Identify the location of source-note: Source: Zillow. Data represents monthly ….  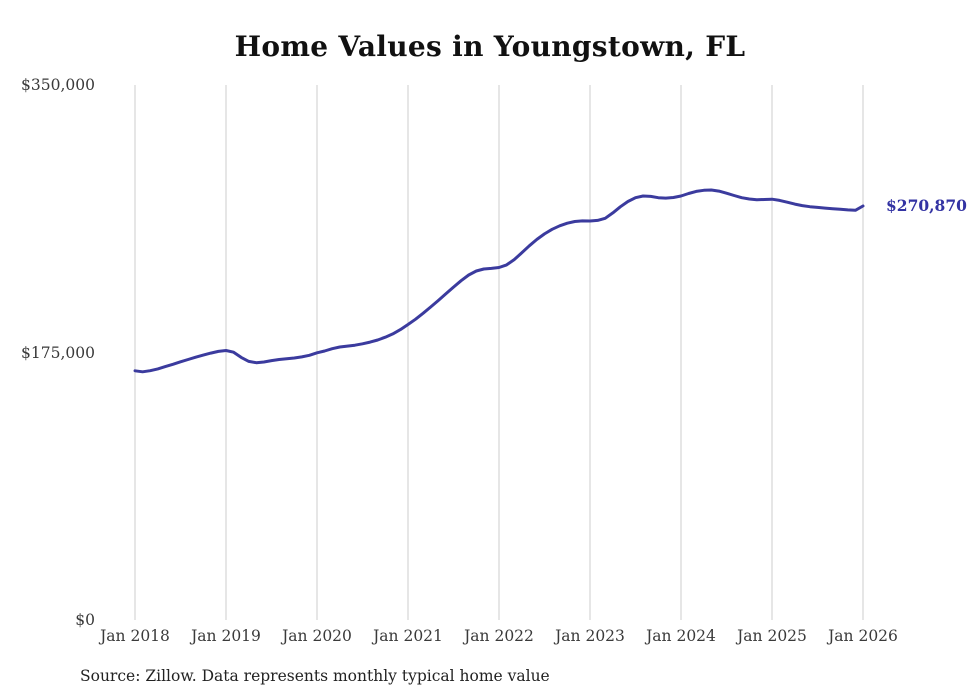
(315, 676).